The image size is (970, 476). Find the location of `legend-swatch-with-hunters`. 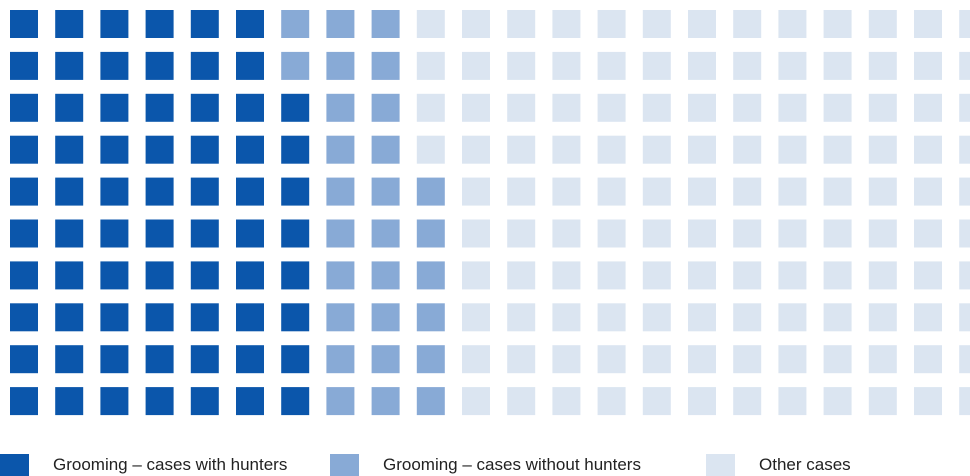

legend-swatch-with-hunters is located at coordinates (14, 465).